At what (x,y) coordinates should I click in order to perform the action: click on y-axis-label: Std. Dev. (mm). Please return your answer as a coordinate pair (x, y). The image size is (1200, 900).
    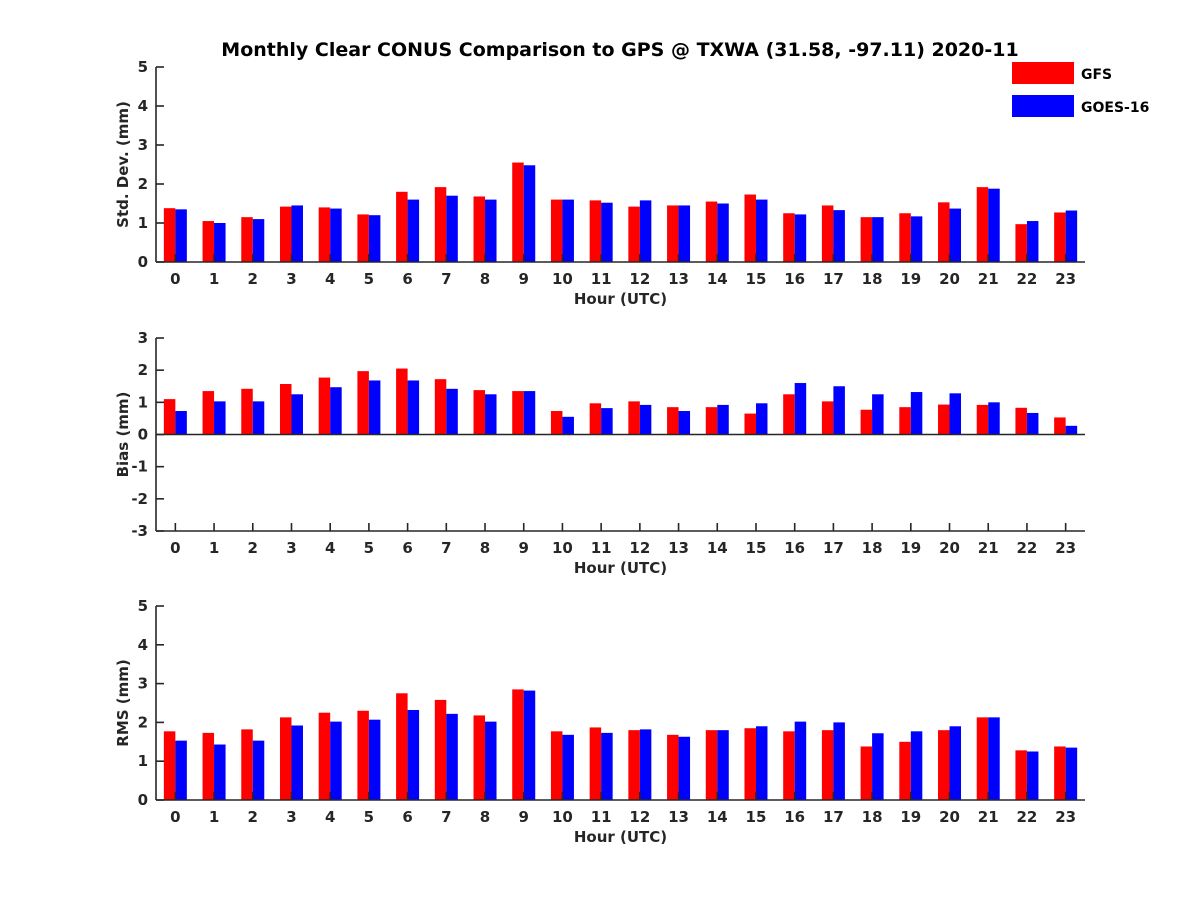
    Looking at the image, I should click on (123, 164).